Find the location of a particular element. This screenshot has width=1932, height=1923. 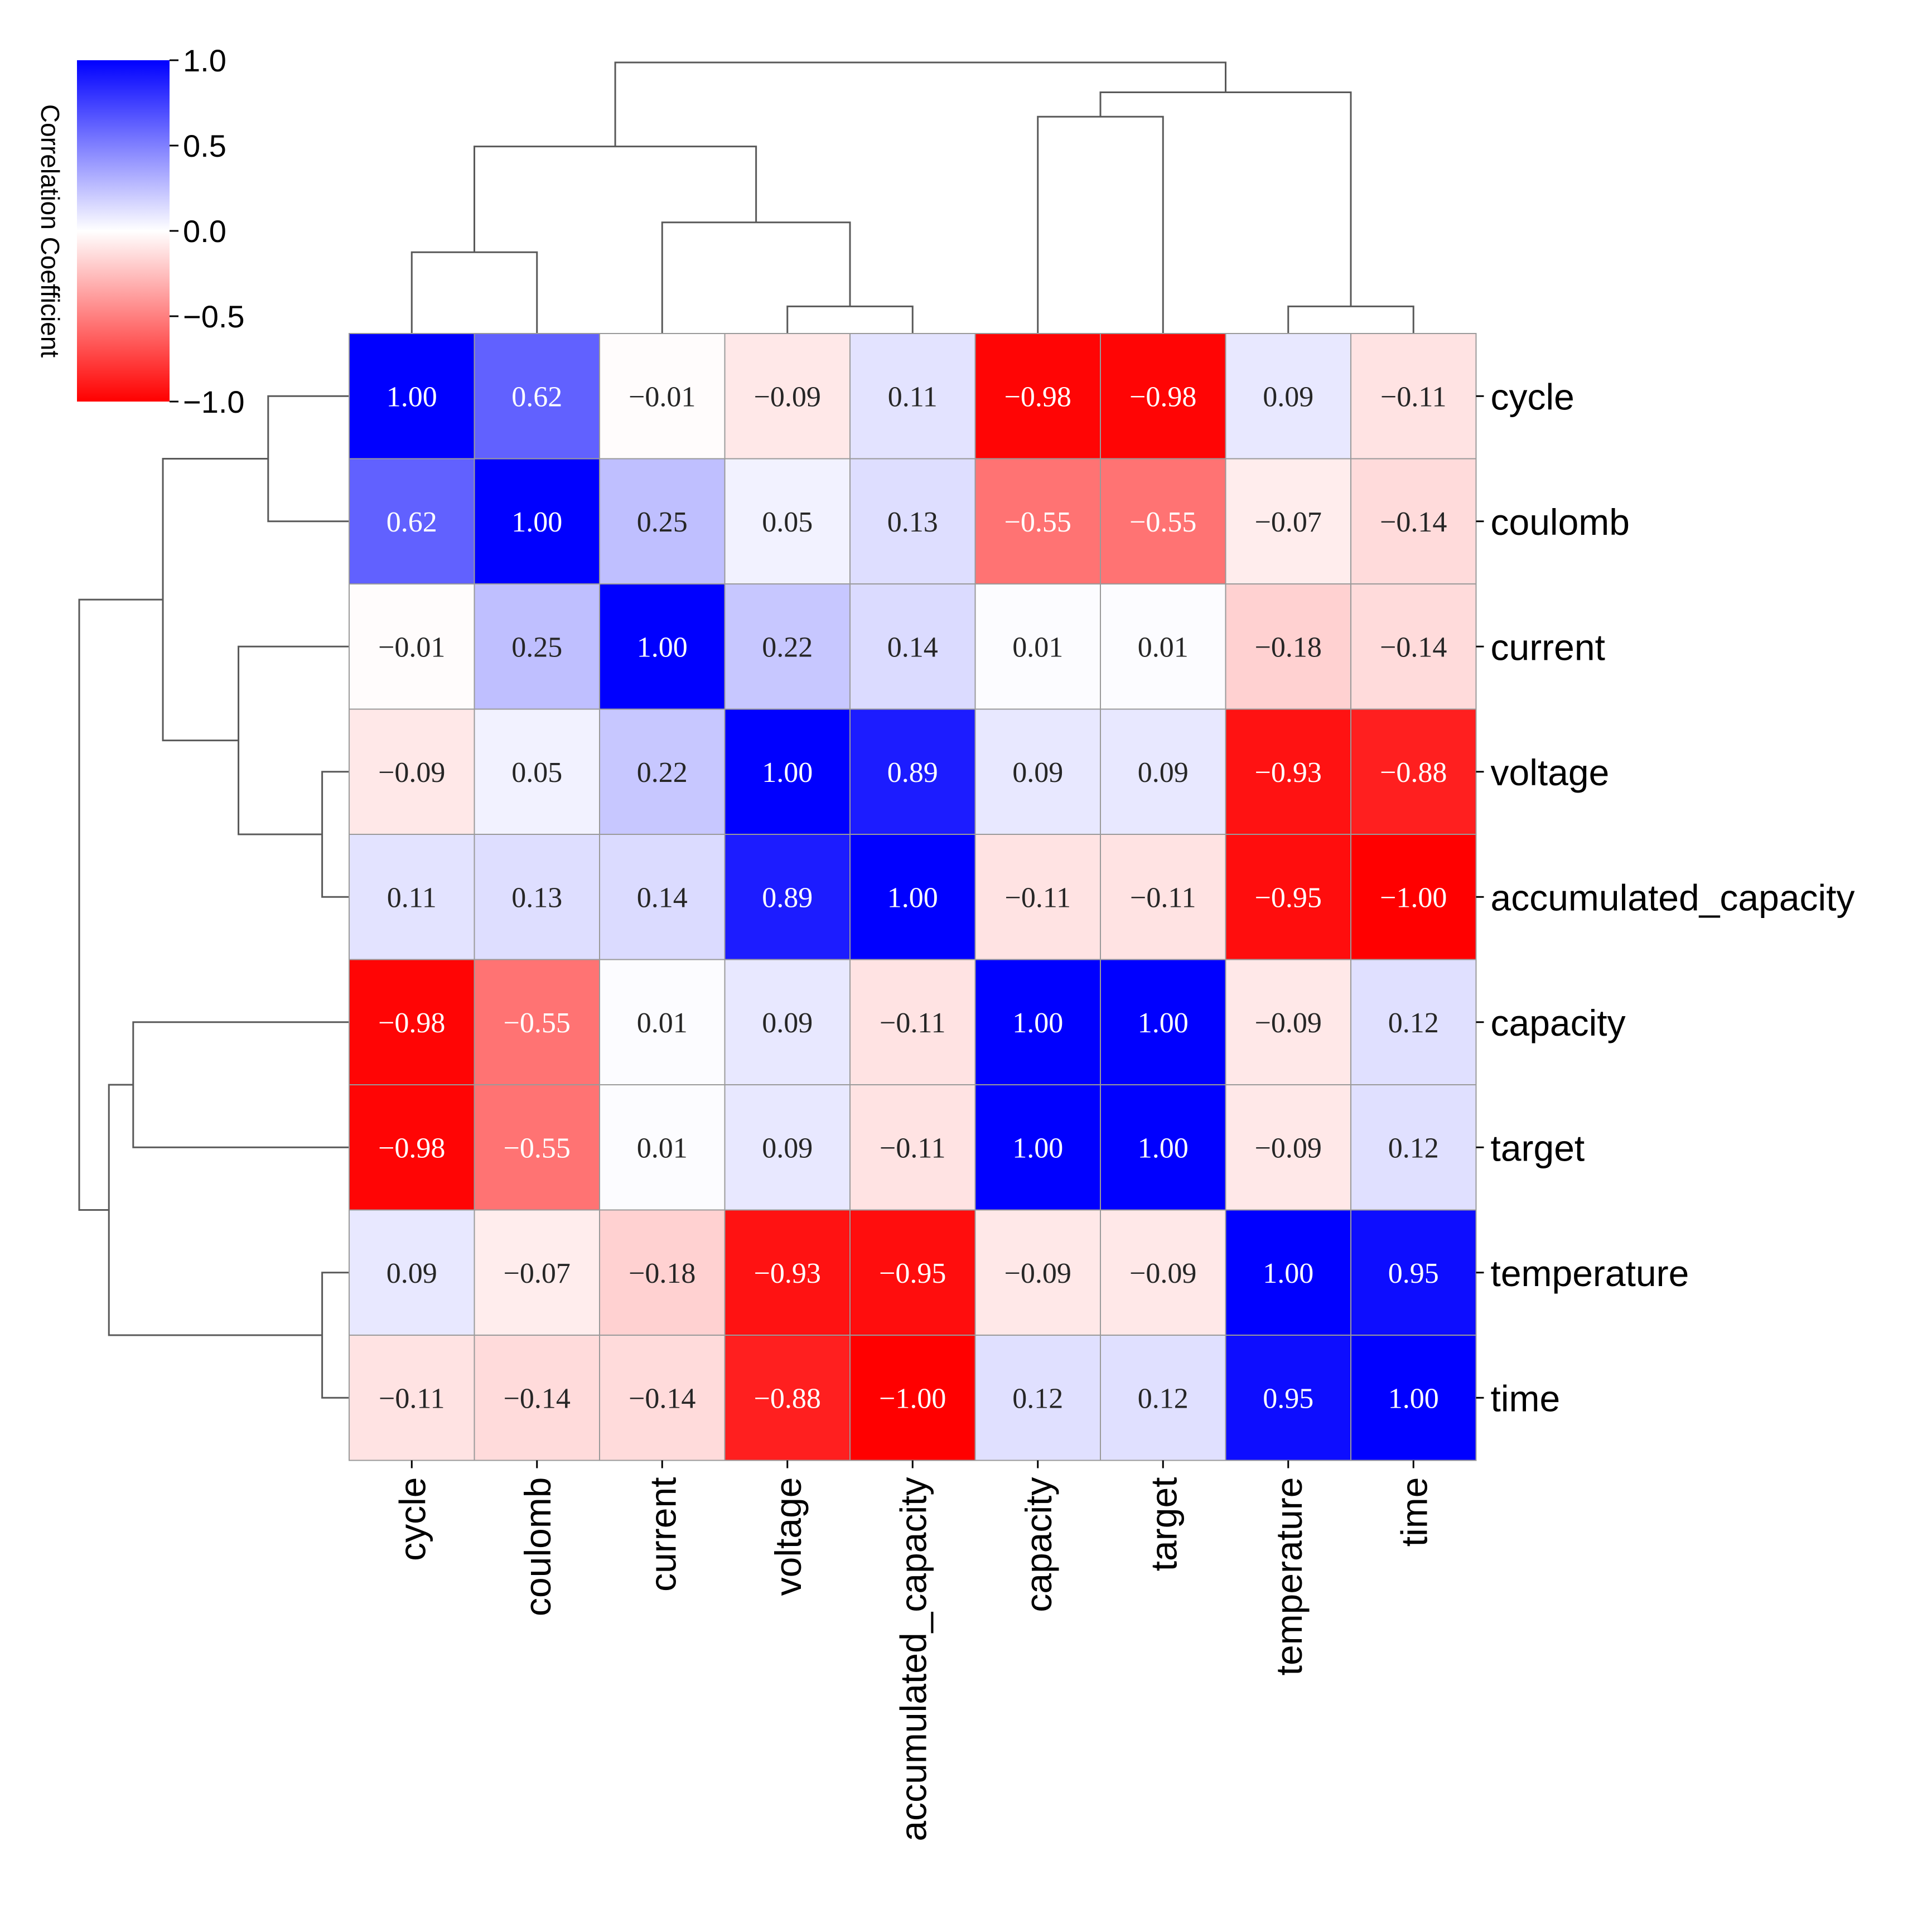

heatmap-cell-current-coulomb is located at coordinates (537, 646).